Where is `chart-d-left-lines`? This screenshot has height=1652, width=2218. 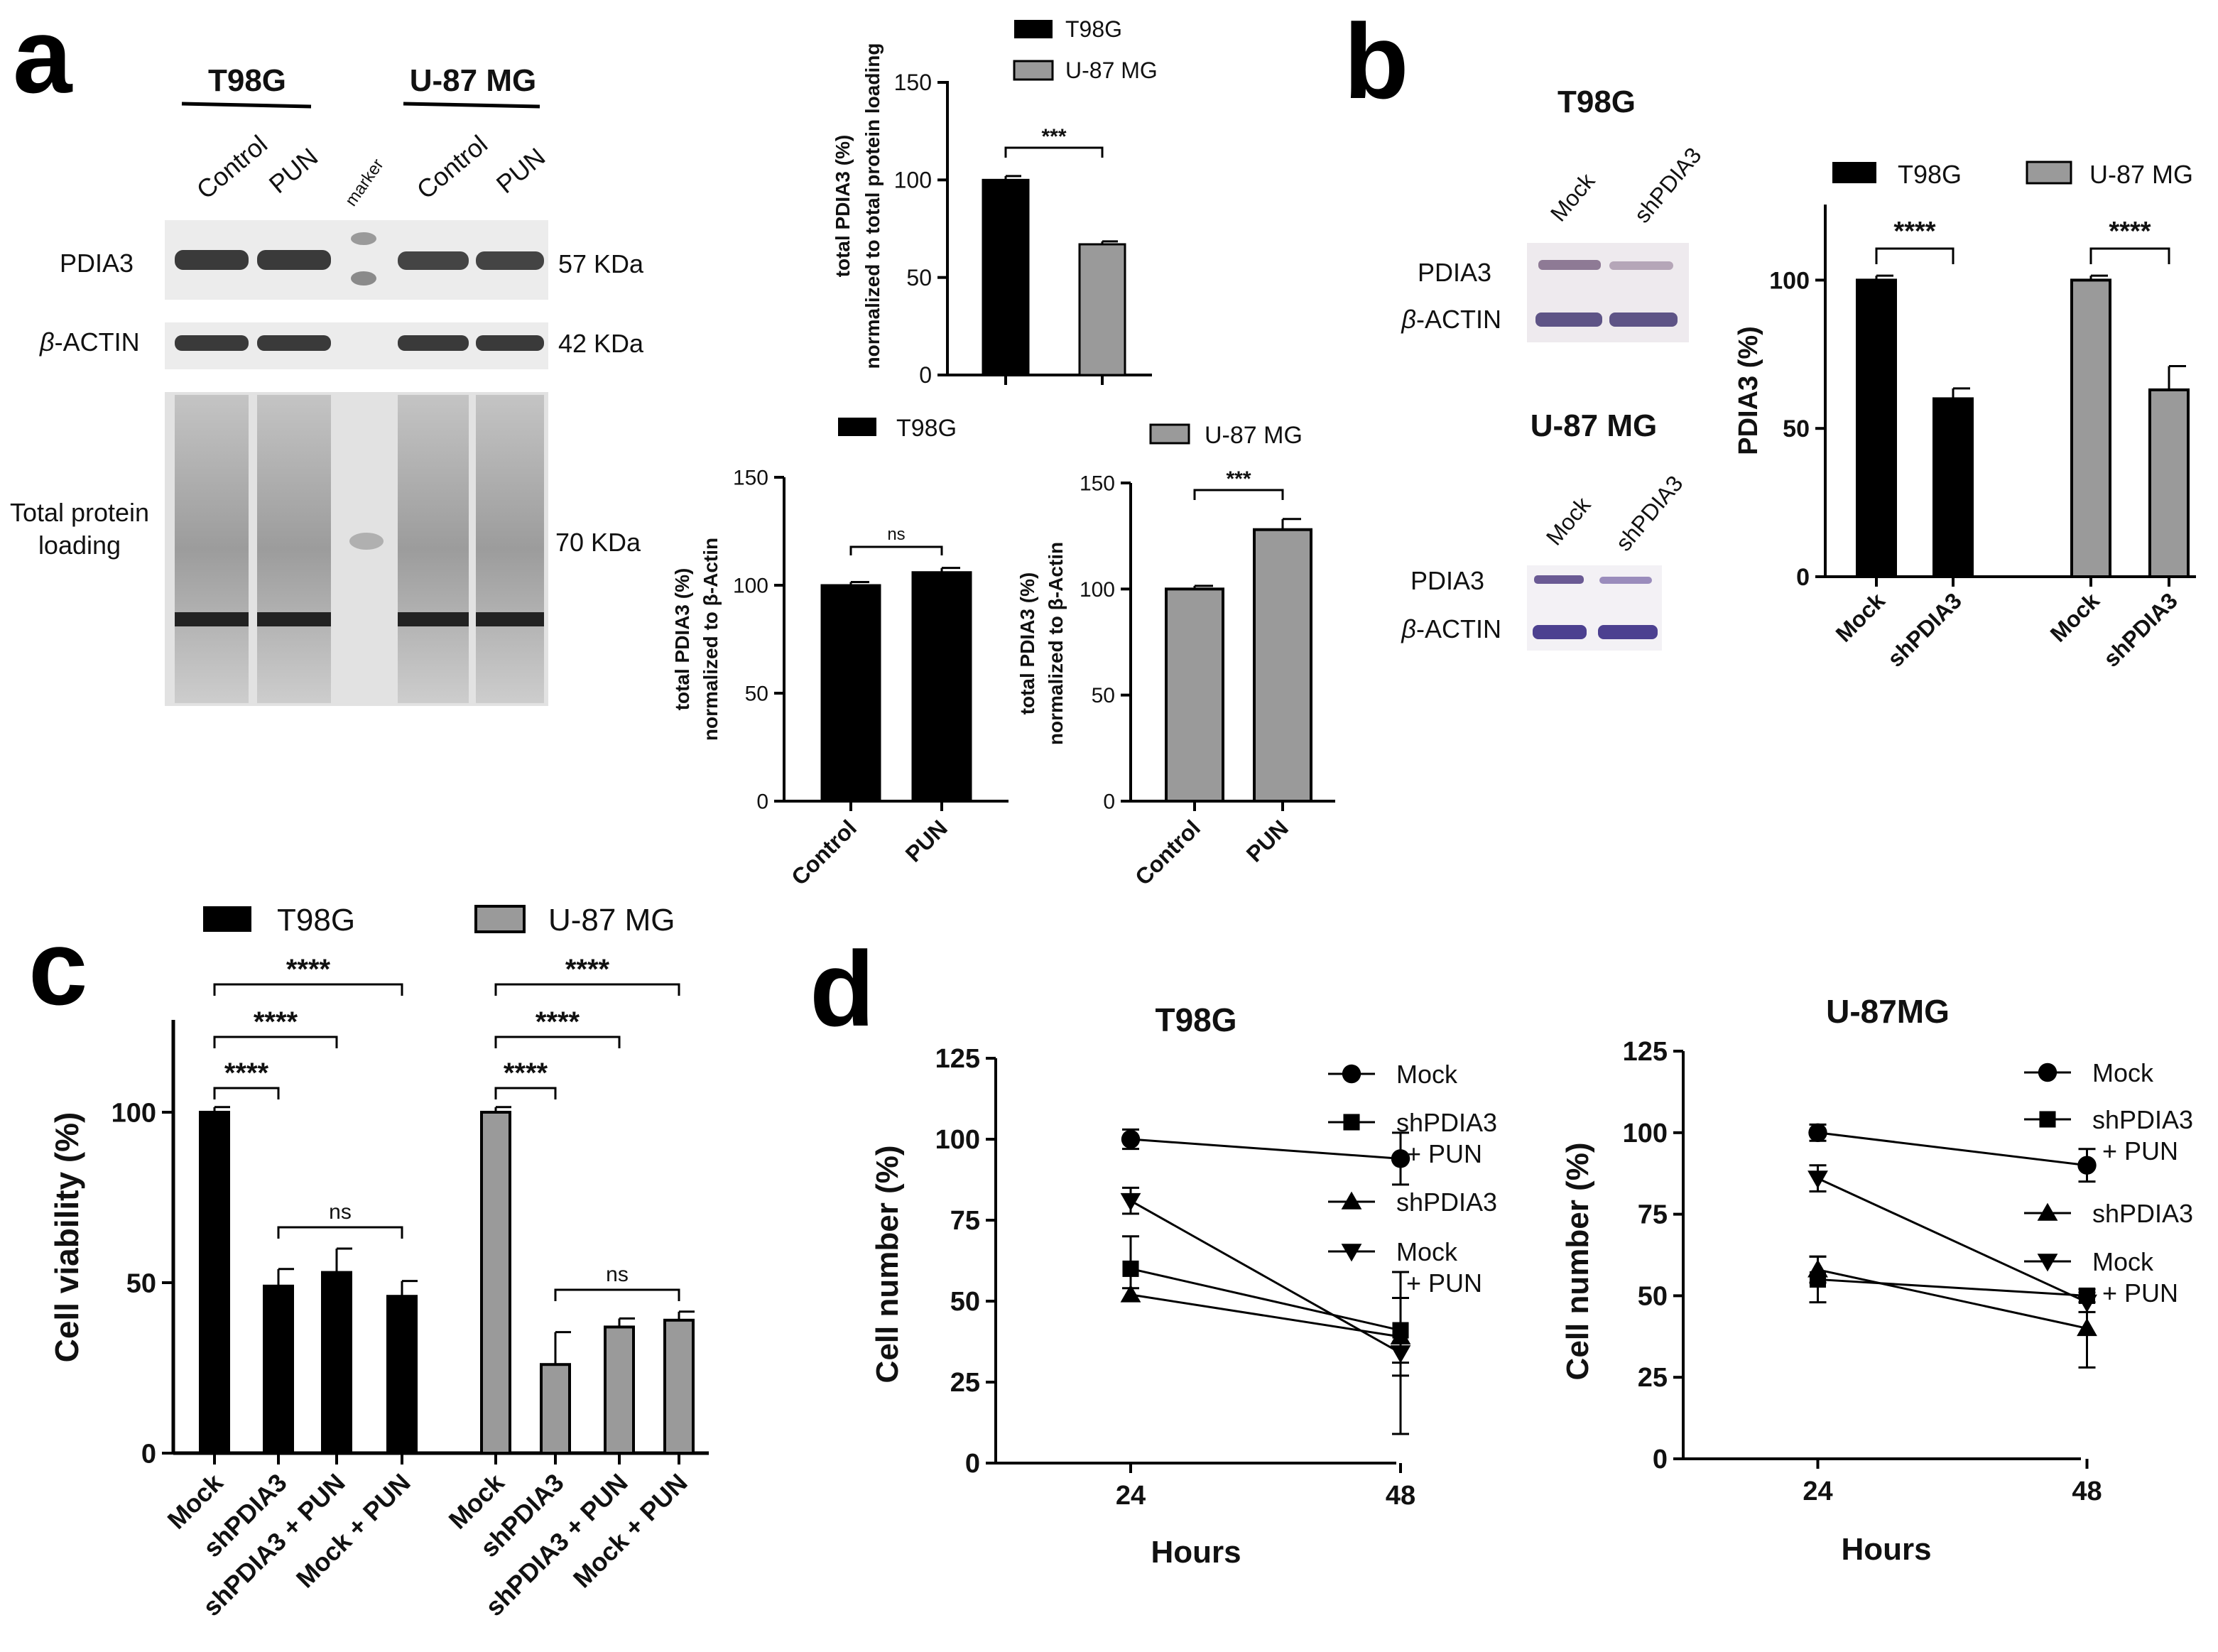
chart-d-left-lines is located at coordinates (1265, 1281).